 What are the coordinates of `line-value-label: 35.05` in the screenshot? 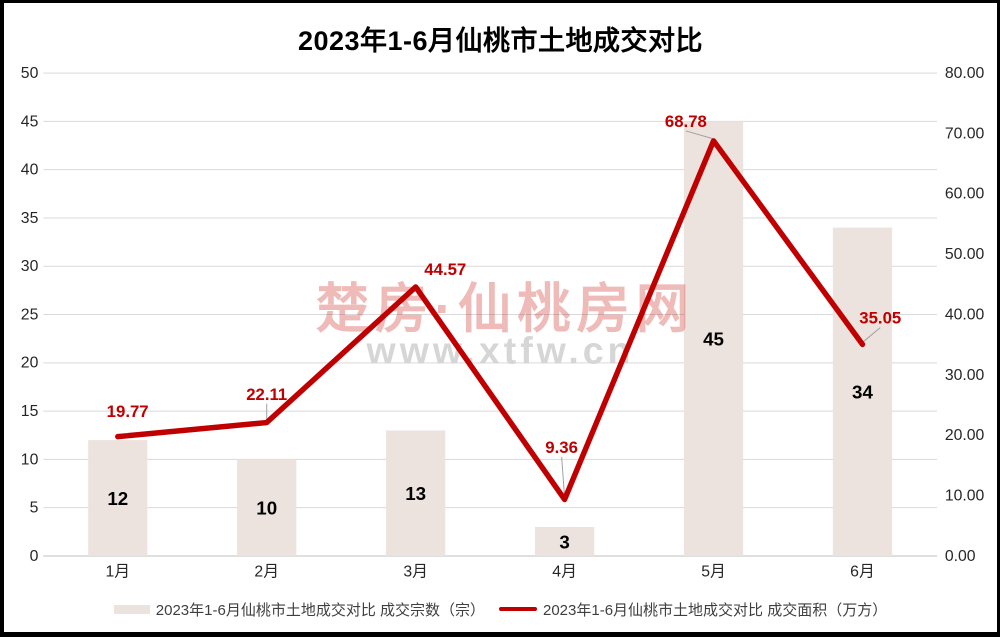 It's located at (880, 318).